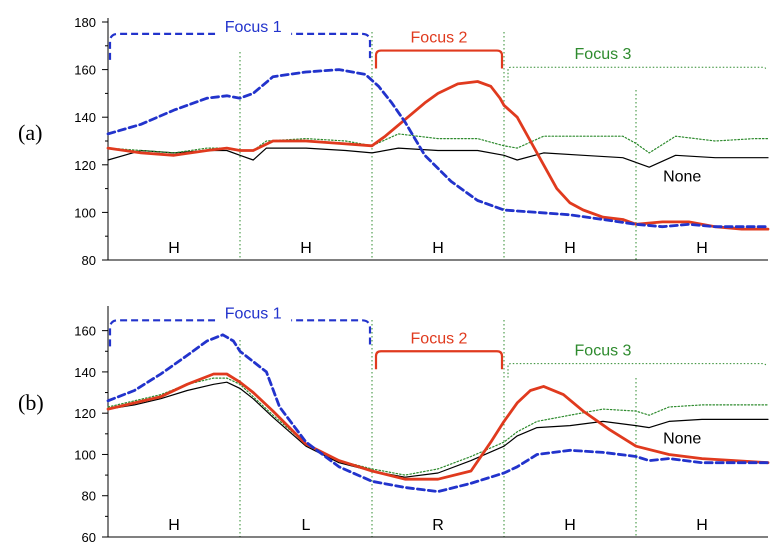  What do you see at coordinates (306, 525) in the screenshot?
I see `segment-label: L` at bounding box center [306, 525].